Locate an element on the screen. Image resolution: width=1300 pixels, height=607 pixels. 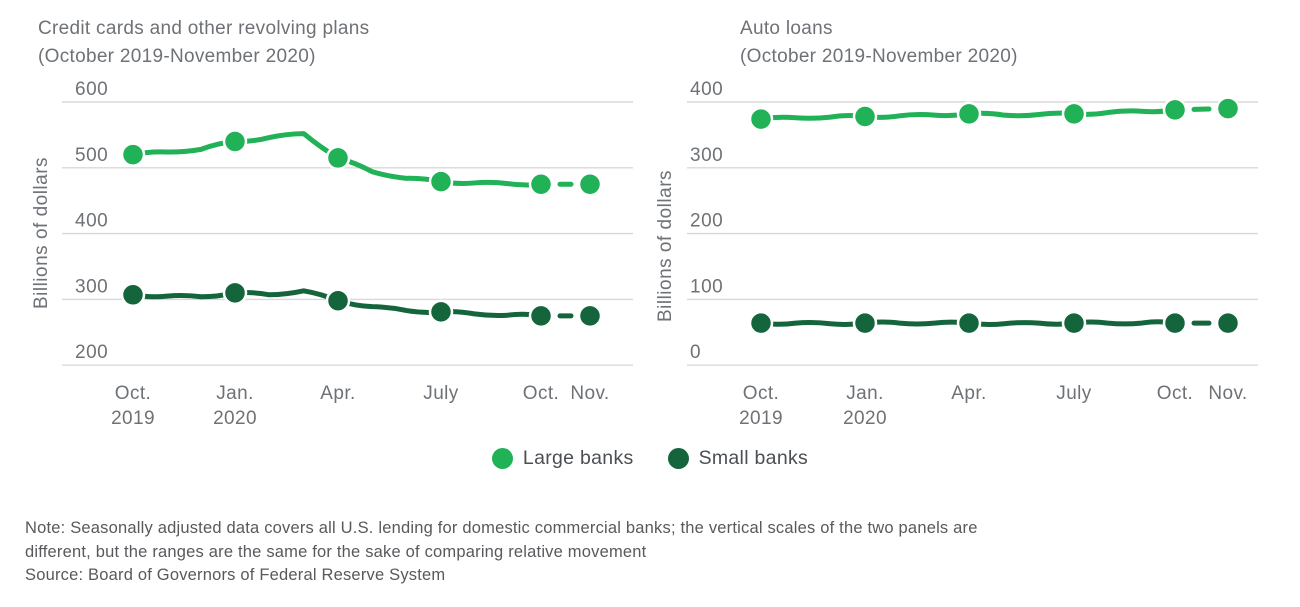
right-chart-title-line2: (October 2019-November 2020) is located at coordinates (879, 56).